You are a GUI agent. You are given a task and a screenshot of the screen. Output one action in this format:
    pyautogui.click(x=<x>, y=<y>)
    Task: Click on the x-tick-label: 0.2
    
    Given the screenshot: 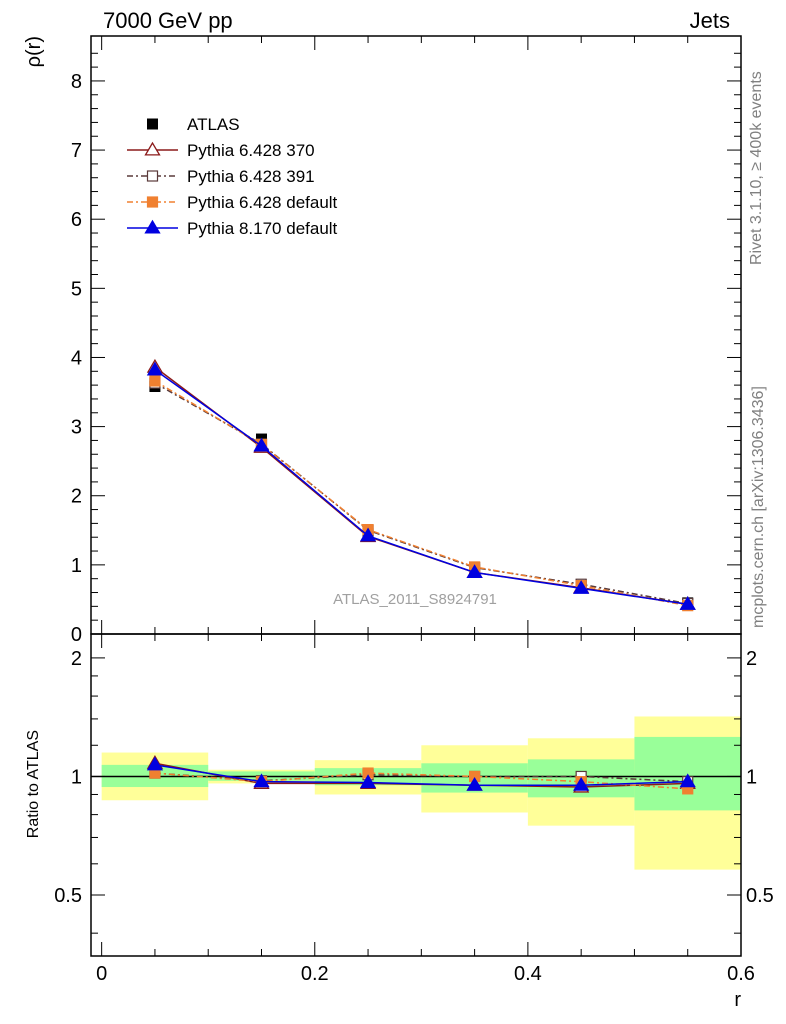 What is the action you would take?
    pyautogui.click(x=315, y=974)
    